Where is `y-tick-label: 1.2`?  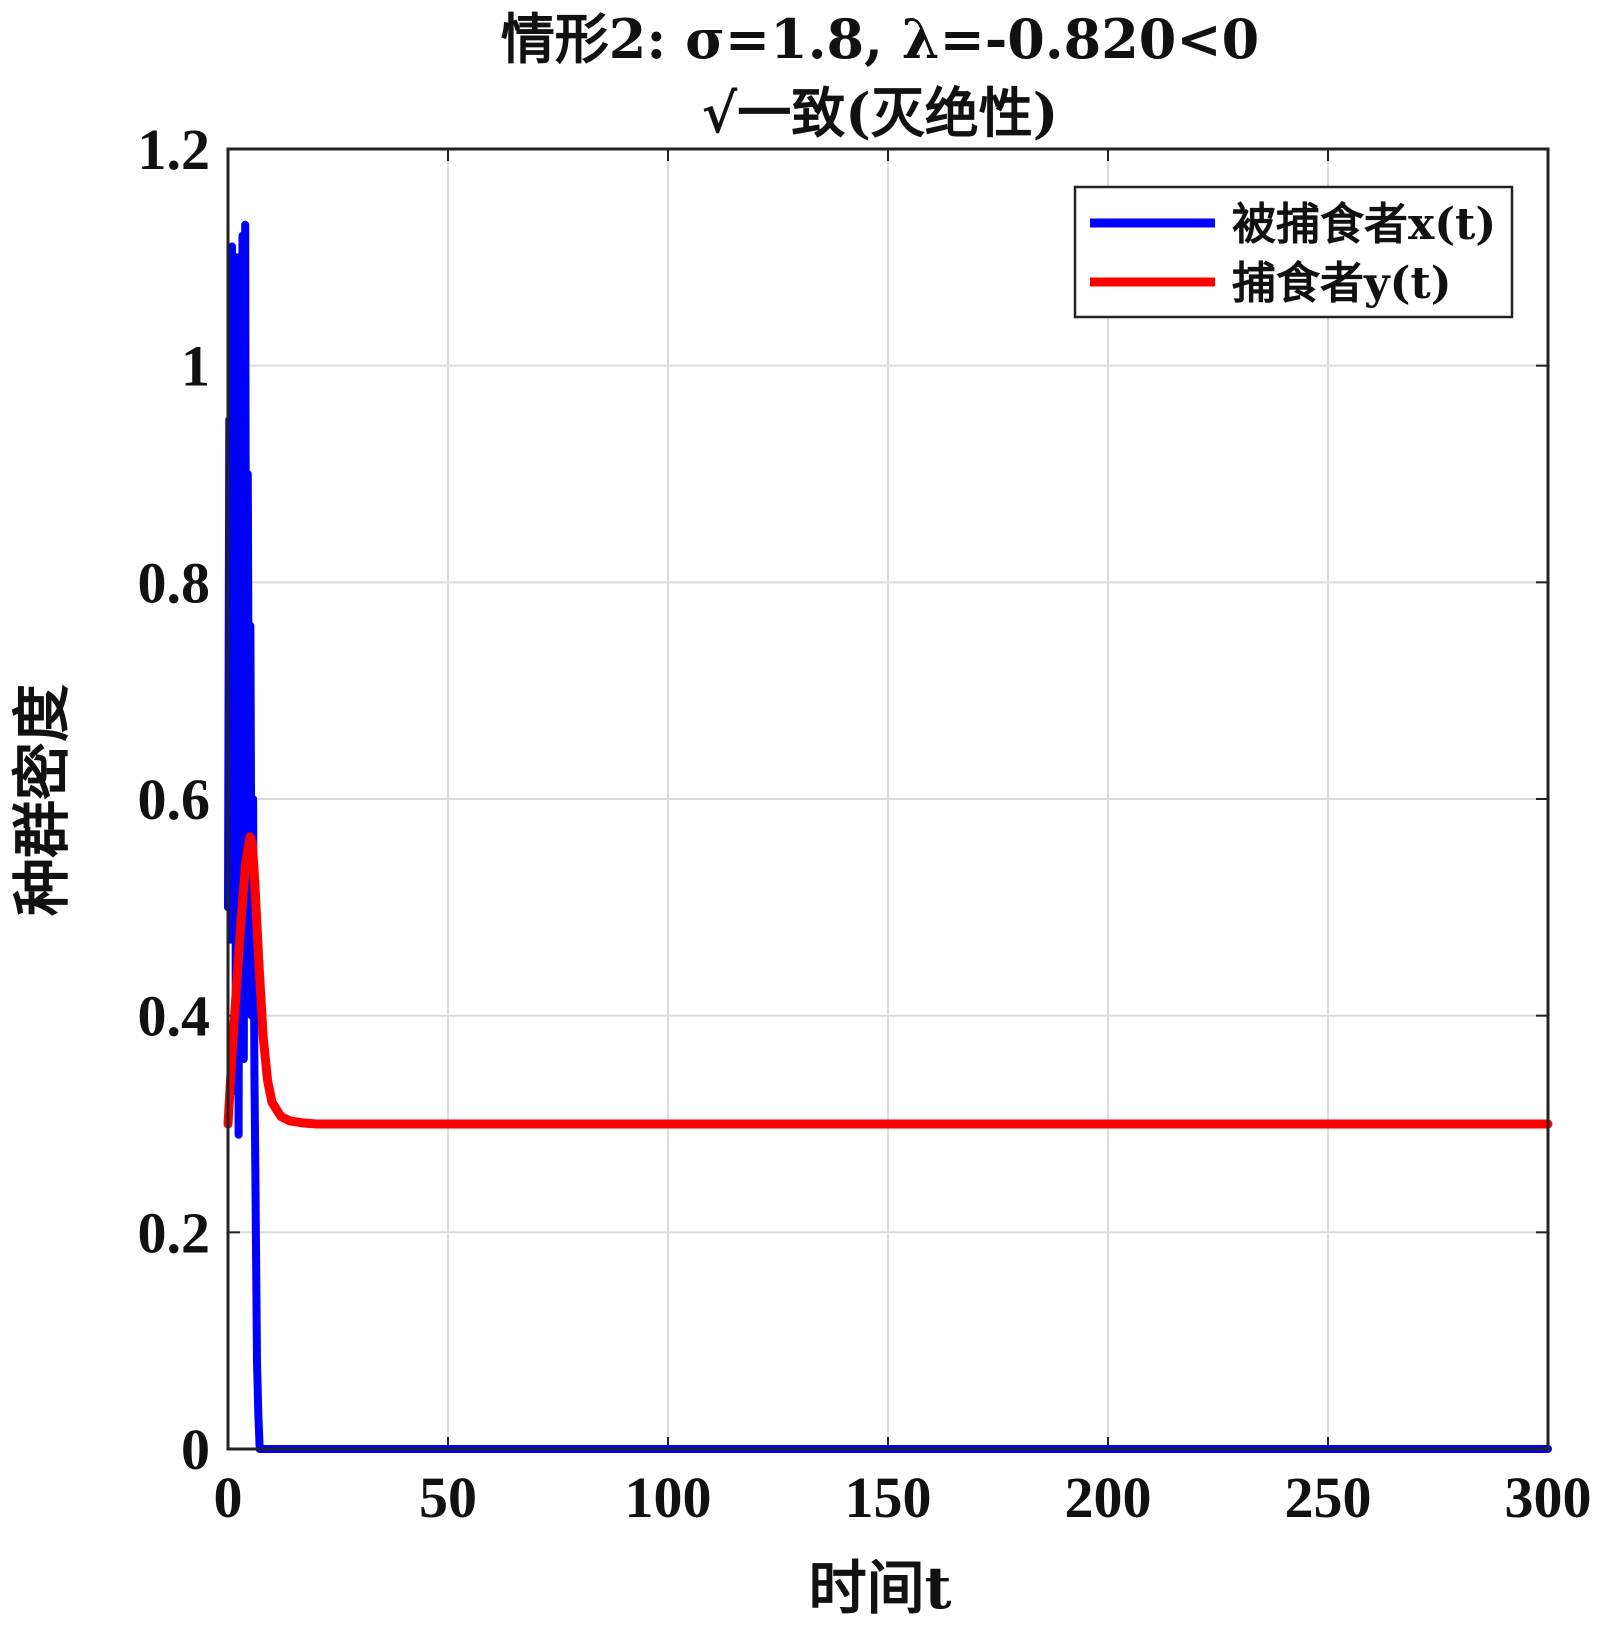 y-tick-label: 1.2 is located at coordinates (174, 149).